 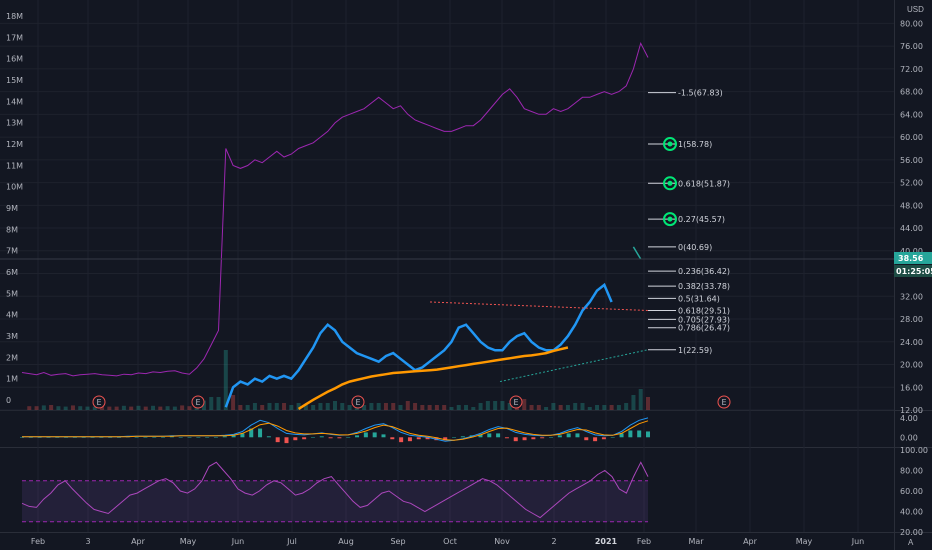 What do you see at coordinates (911, 471) in the screenshot?
I see `rsi-tick-label: 80.00` at bounding box center [911, 471].